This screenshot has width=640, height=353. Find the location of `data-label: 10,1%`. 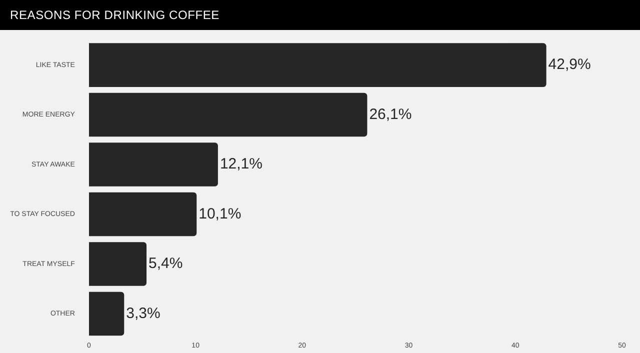

data-label: 10,1% is located at coordinates (220, 213).